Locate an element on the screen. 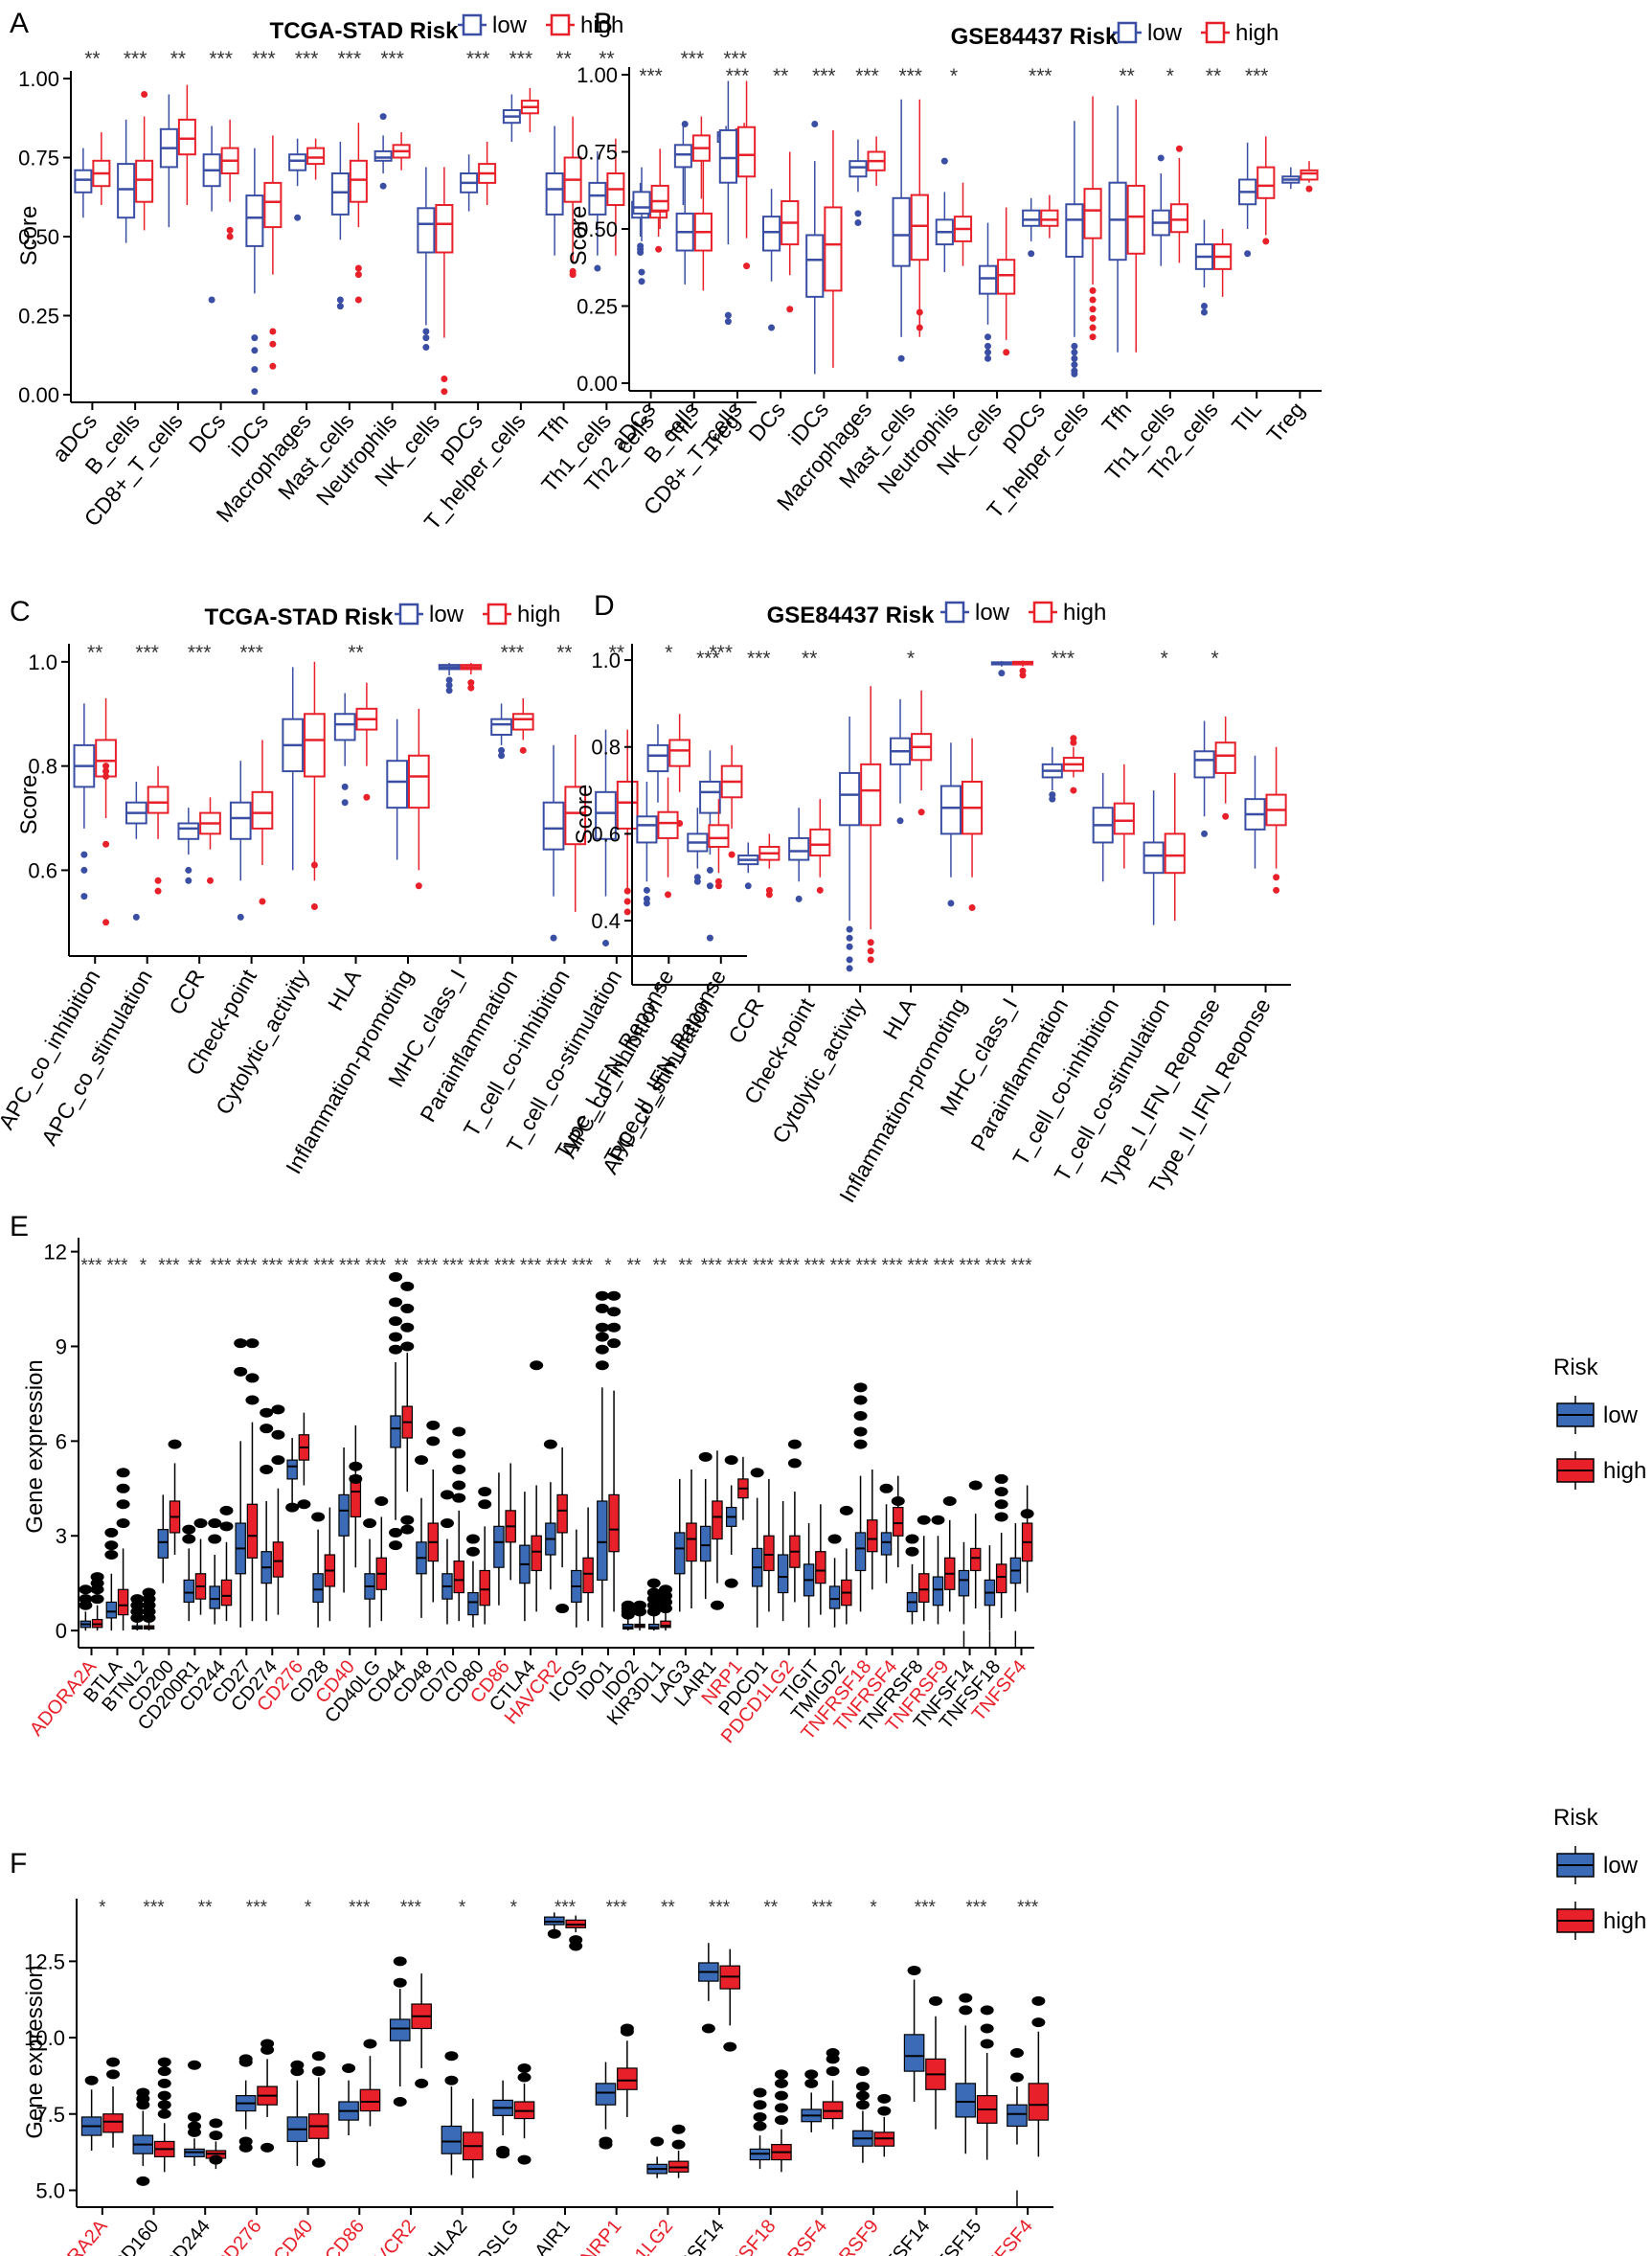 The height and width of the screenshot is (2256, 1652). x-tick-label: CD160 is located at coordinates (136, 2236).